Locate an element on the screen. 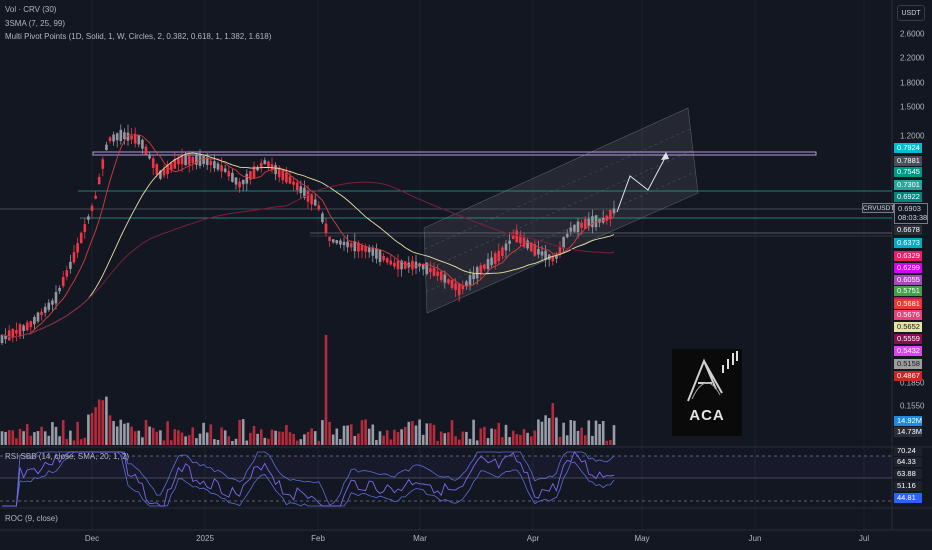 Image resolution: width=932 pixels, height=550 pixels. last-price-countdown: 08:03:38 is located at coordinates (913, 217).